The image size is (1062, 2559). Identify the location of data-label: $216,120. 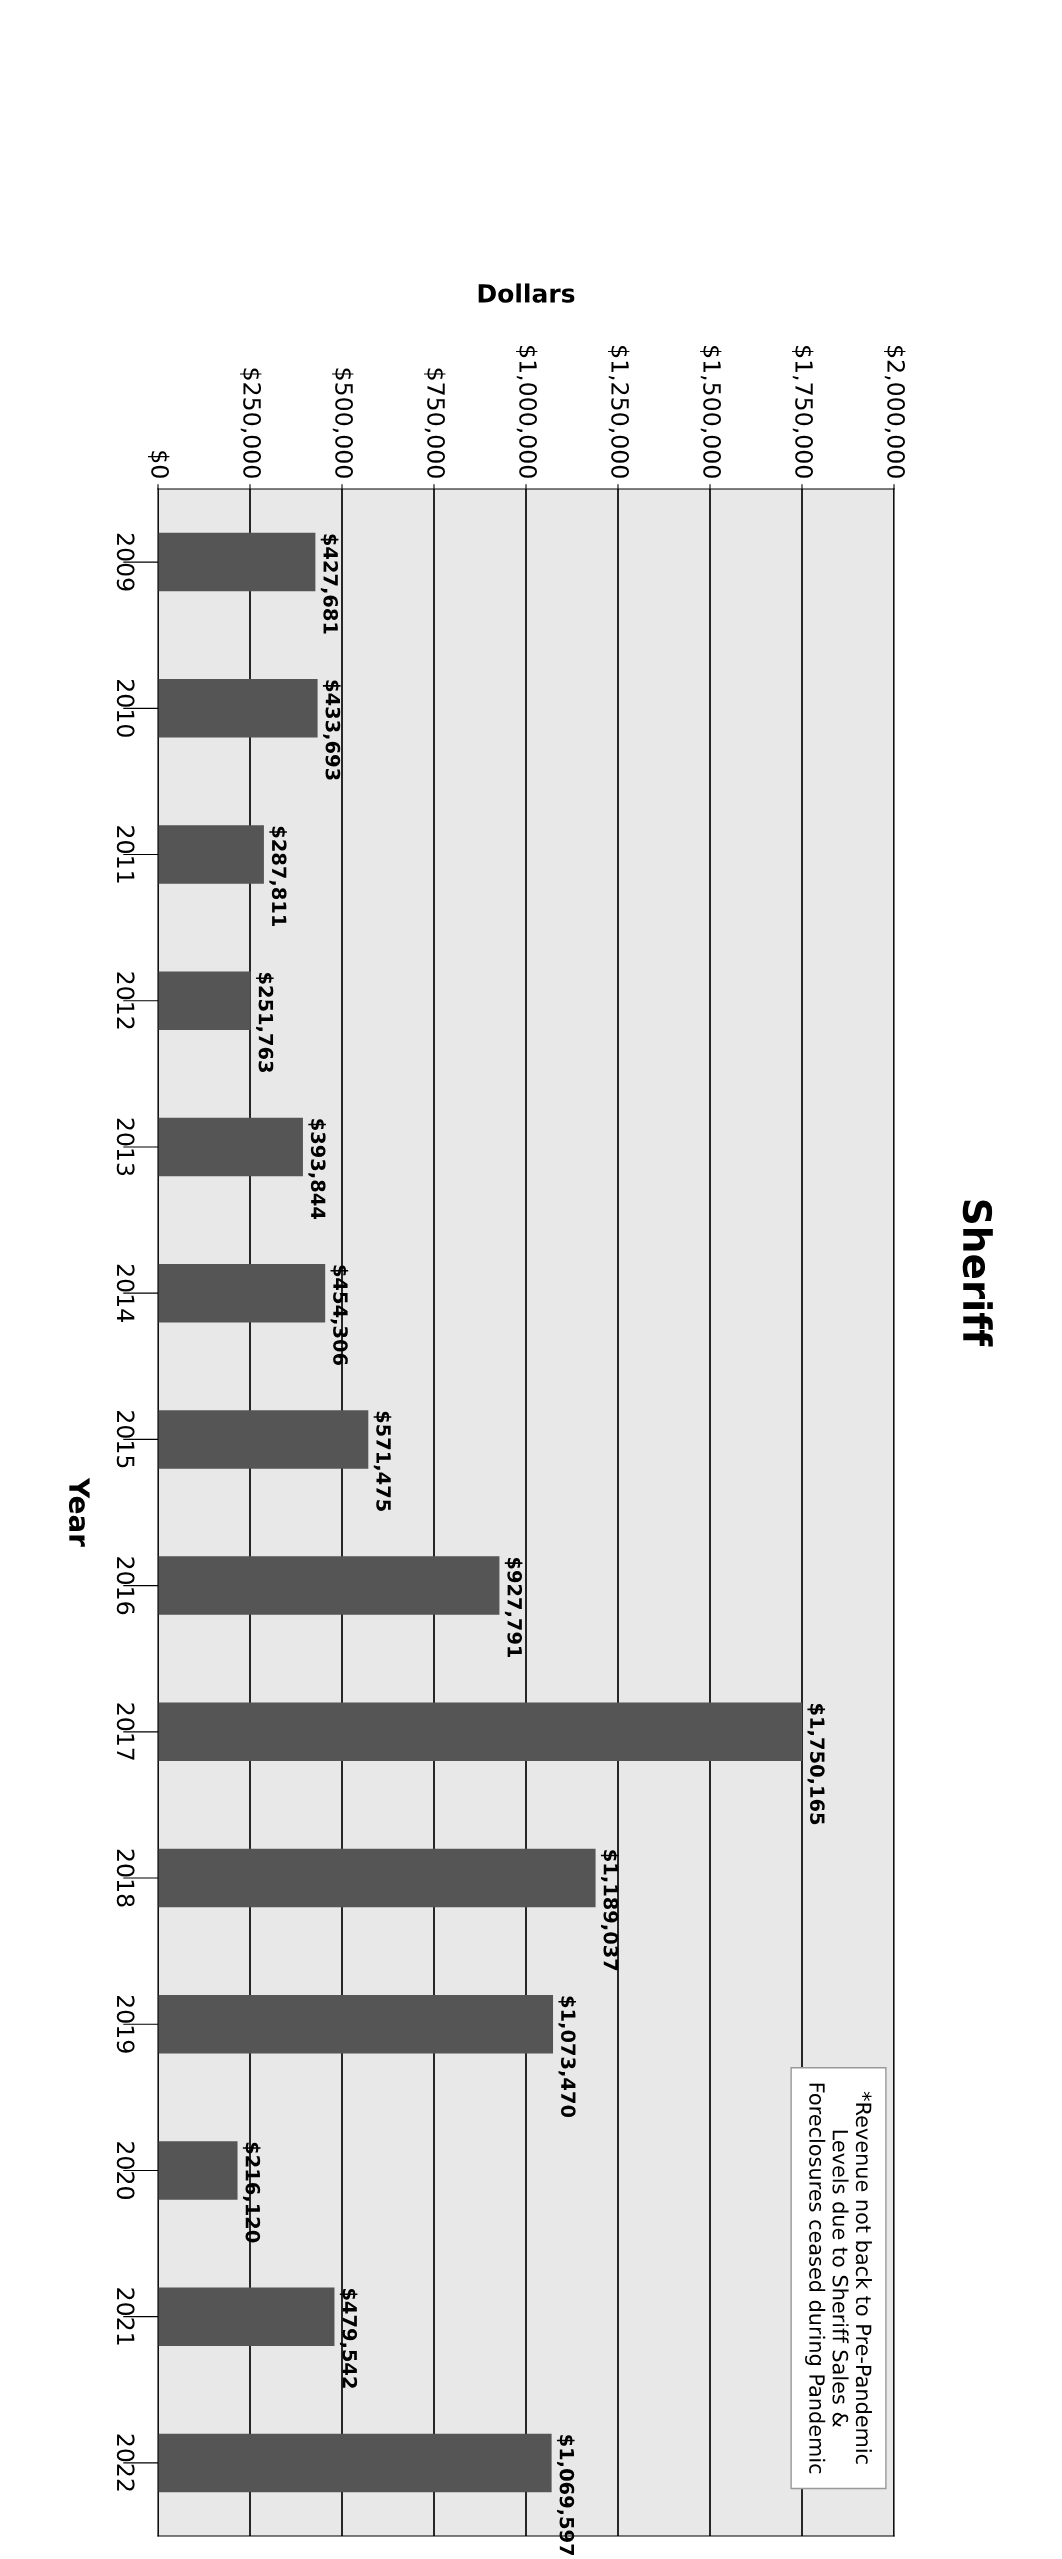
(251, 2192).